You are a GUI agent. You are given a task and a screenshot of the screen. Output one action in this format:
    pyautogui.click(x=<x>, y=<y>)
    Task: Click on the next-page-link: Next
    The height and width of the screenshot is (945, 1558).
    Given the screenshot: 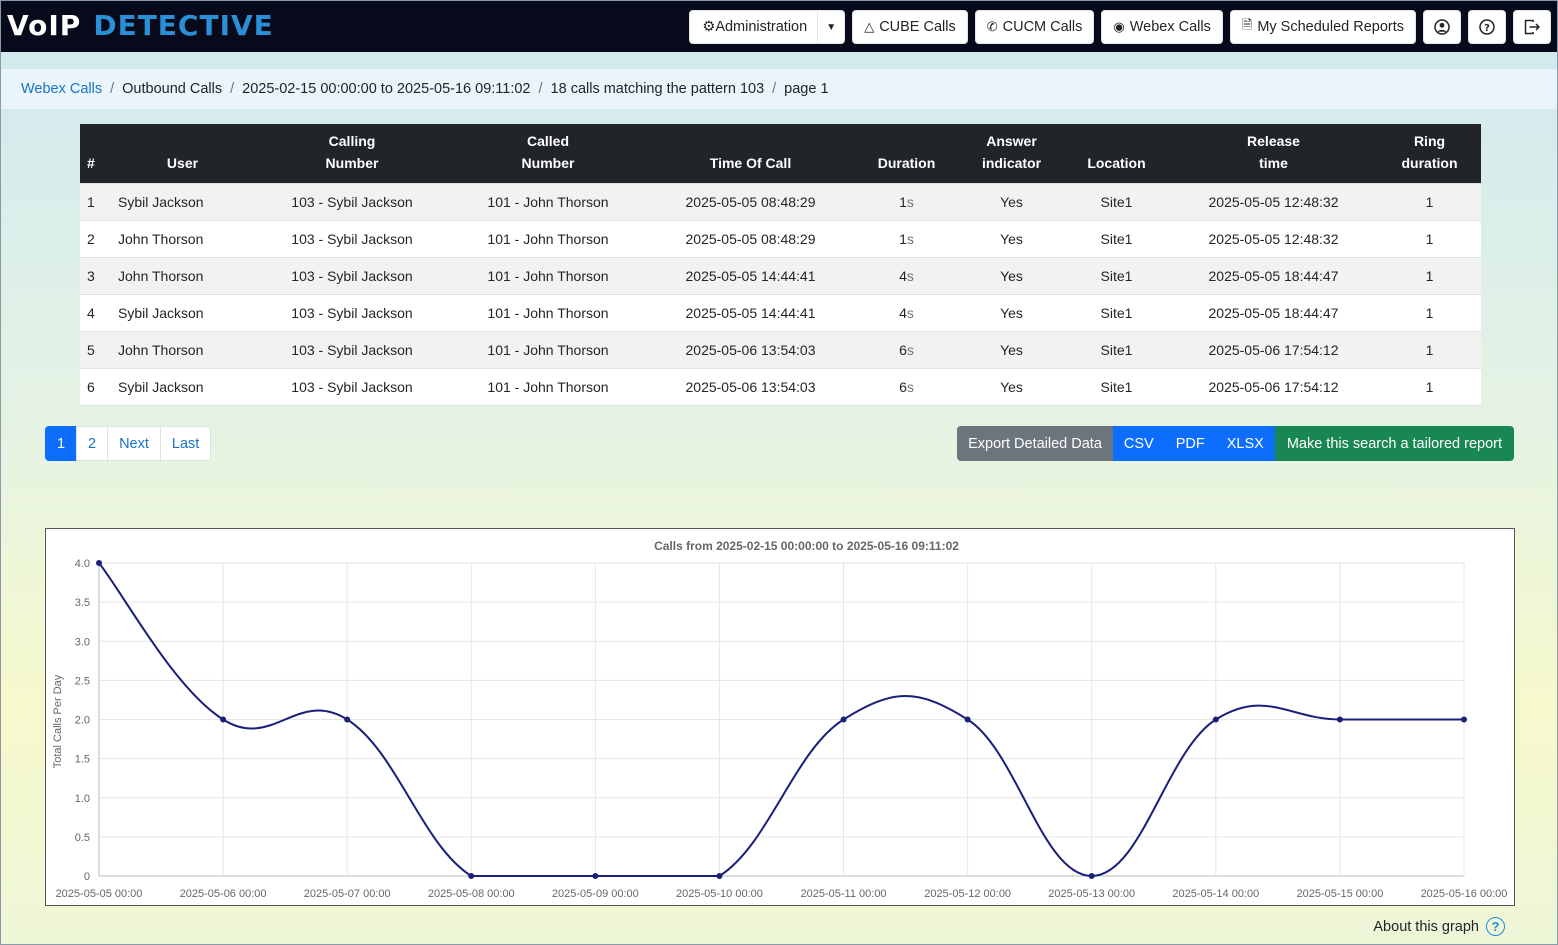 What is the action you would take?
    pyautogui.click(x=134, y=443)
    